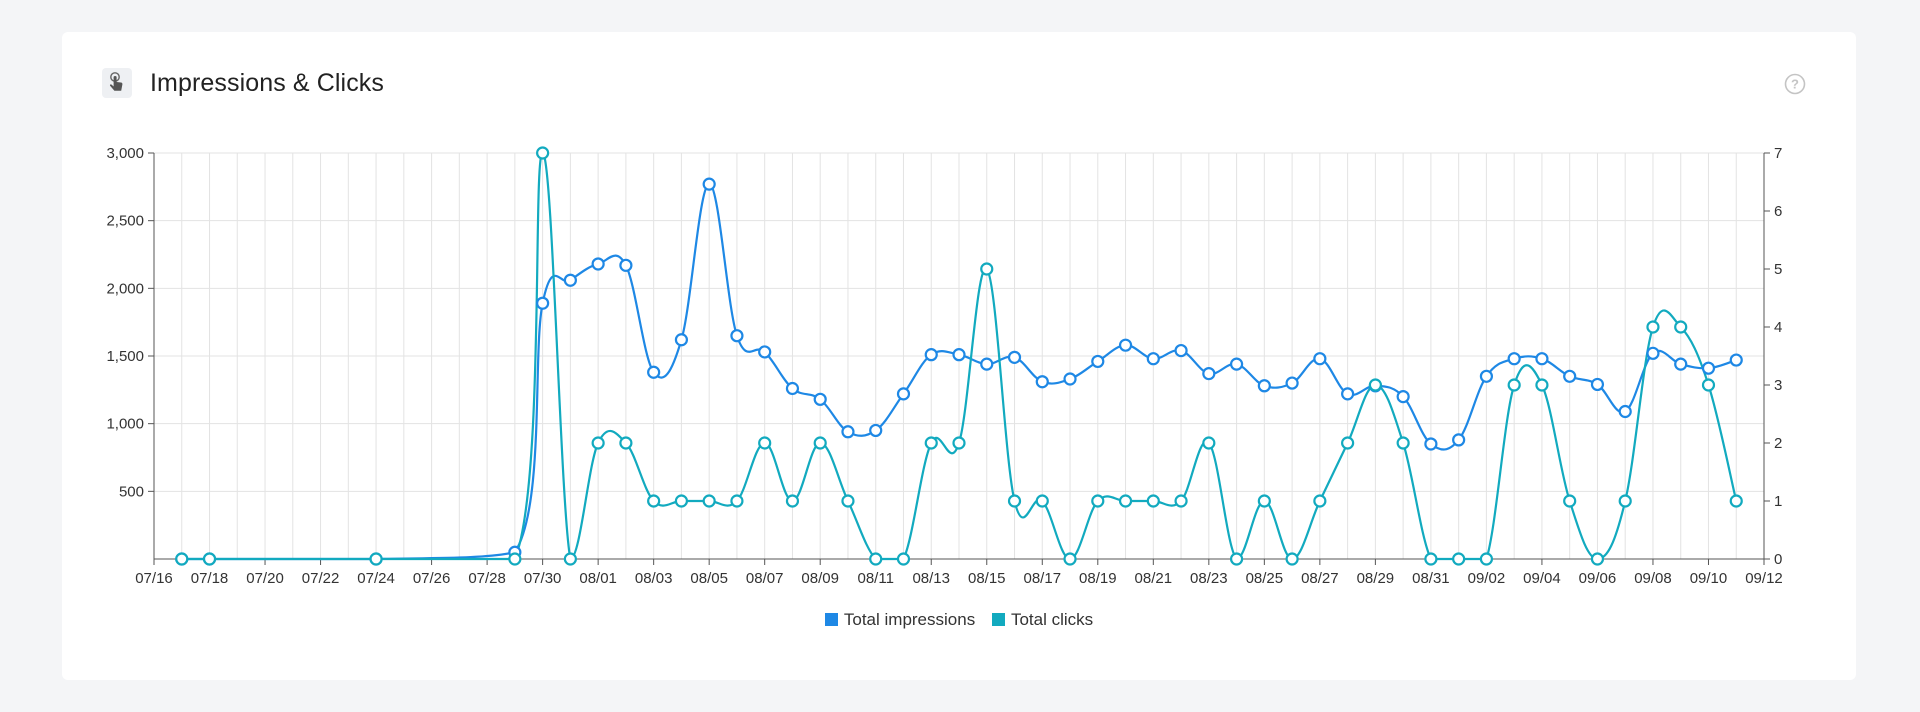 Image resolution: width=1920 pixels, height=712 pixels. I want to click on question-circle-icon: ?, so click(1795, 84).